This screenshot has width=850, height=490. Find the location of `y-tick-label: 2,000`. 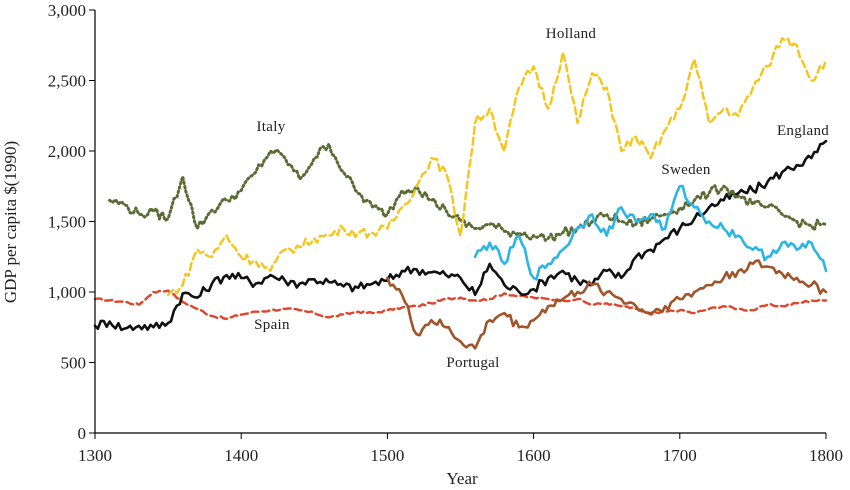

y-tick-label: 2,000 is located at coordinates (67, 151).